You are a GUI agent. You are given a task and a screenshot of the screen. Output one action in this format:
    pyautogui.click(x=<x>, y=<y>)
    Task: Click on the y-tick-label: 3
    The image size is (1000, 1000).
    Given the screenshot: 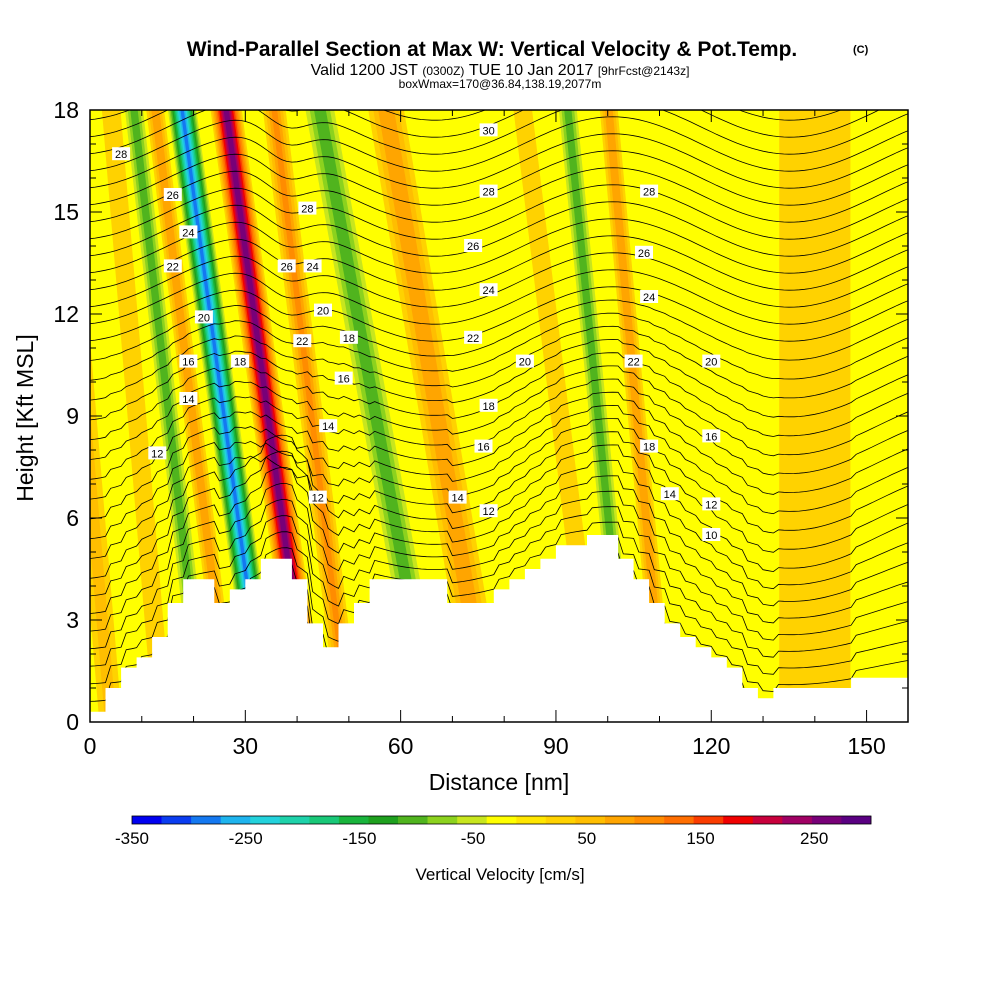 What is the action you would take?
    pyautogui.click(x=72, y=620)
    